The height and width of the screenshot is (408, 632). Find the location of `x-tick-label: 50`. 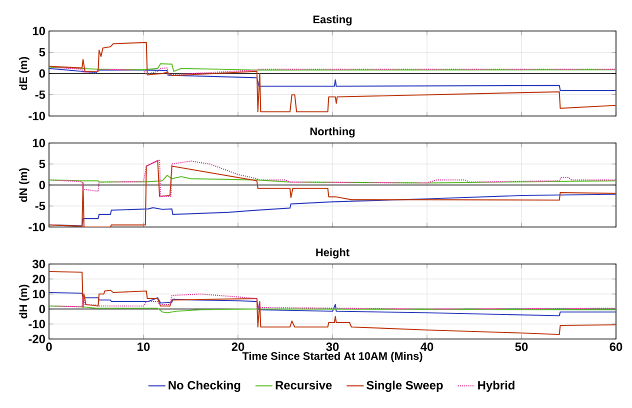

x-tick-label: 50 is located at coordinates (521, 346).